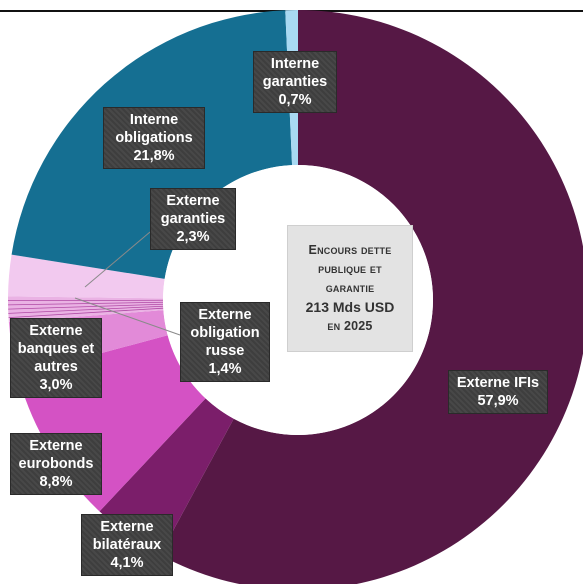 Image resolution: width=583 pixels, height=584 pixels. I want to click on center-title-line3: garantie, so click(350, 288).